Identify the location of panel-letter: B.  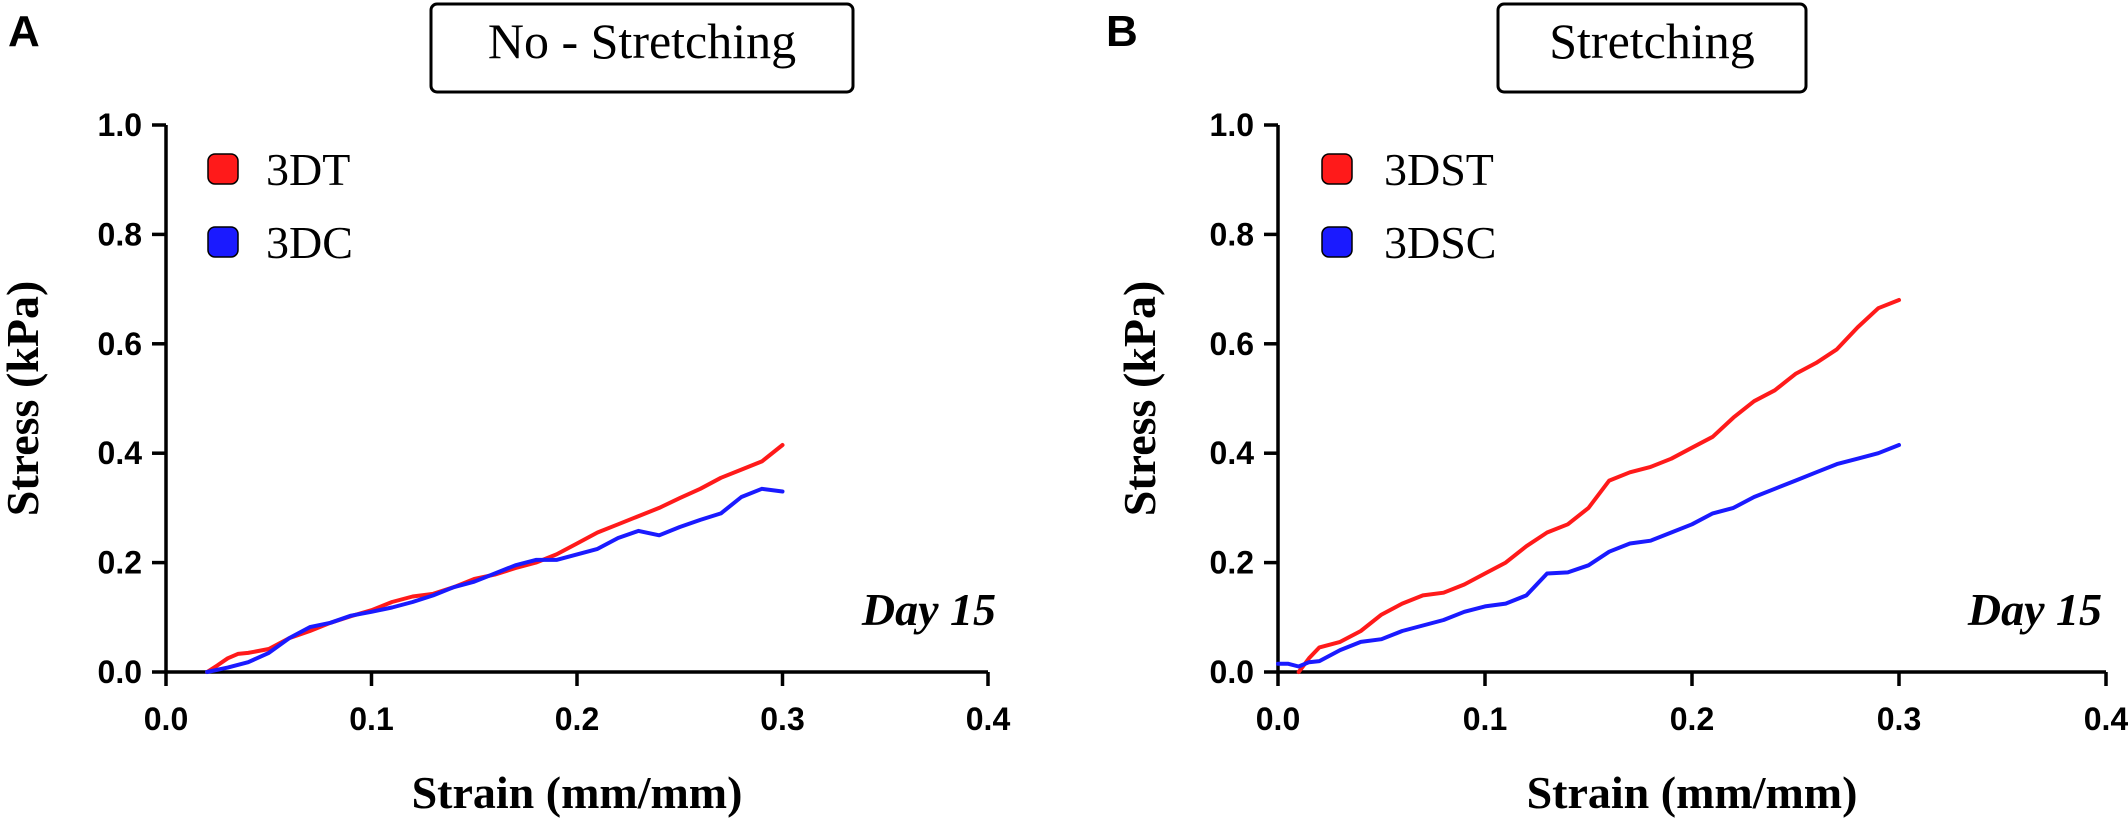
(1122, 31).